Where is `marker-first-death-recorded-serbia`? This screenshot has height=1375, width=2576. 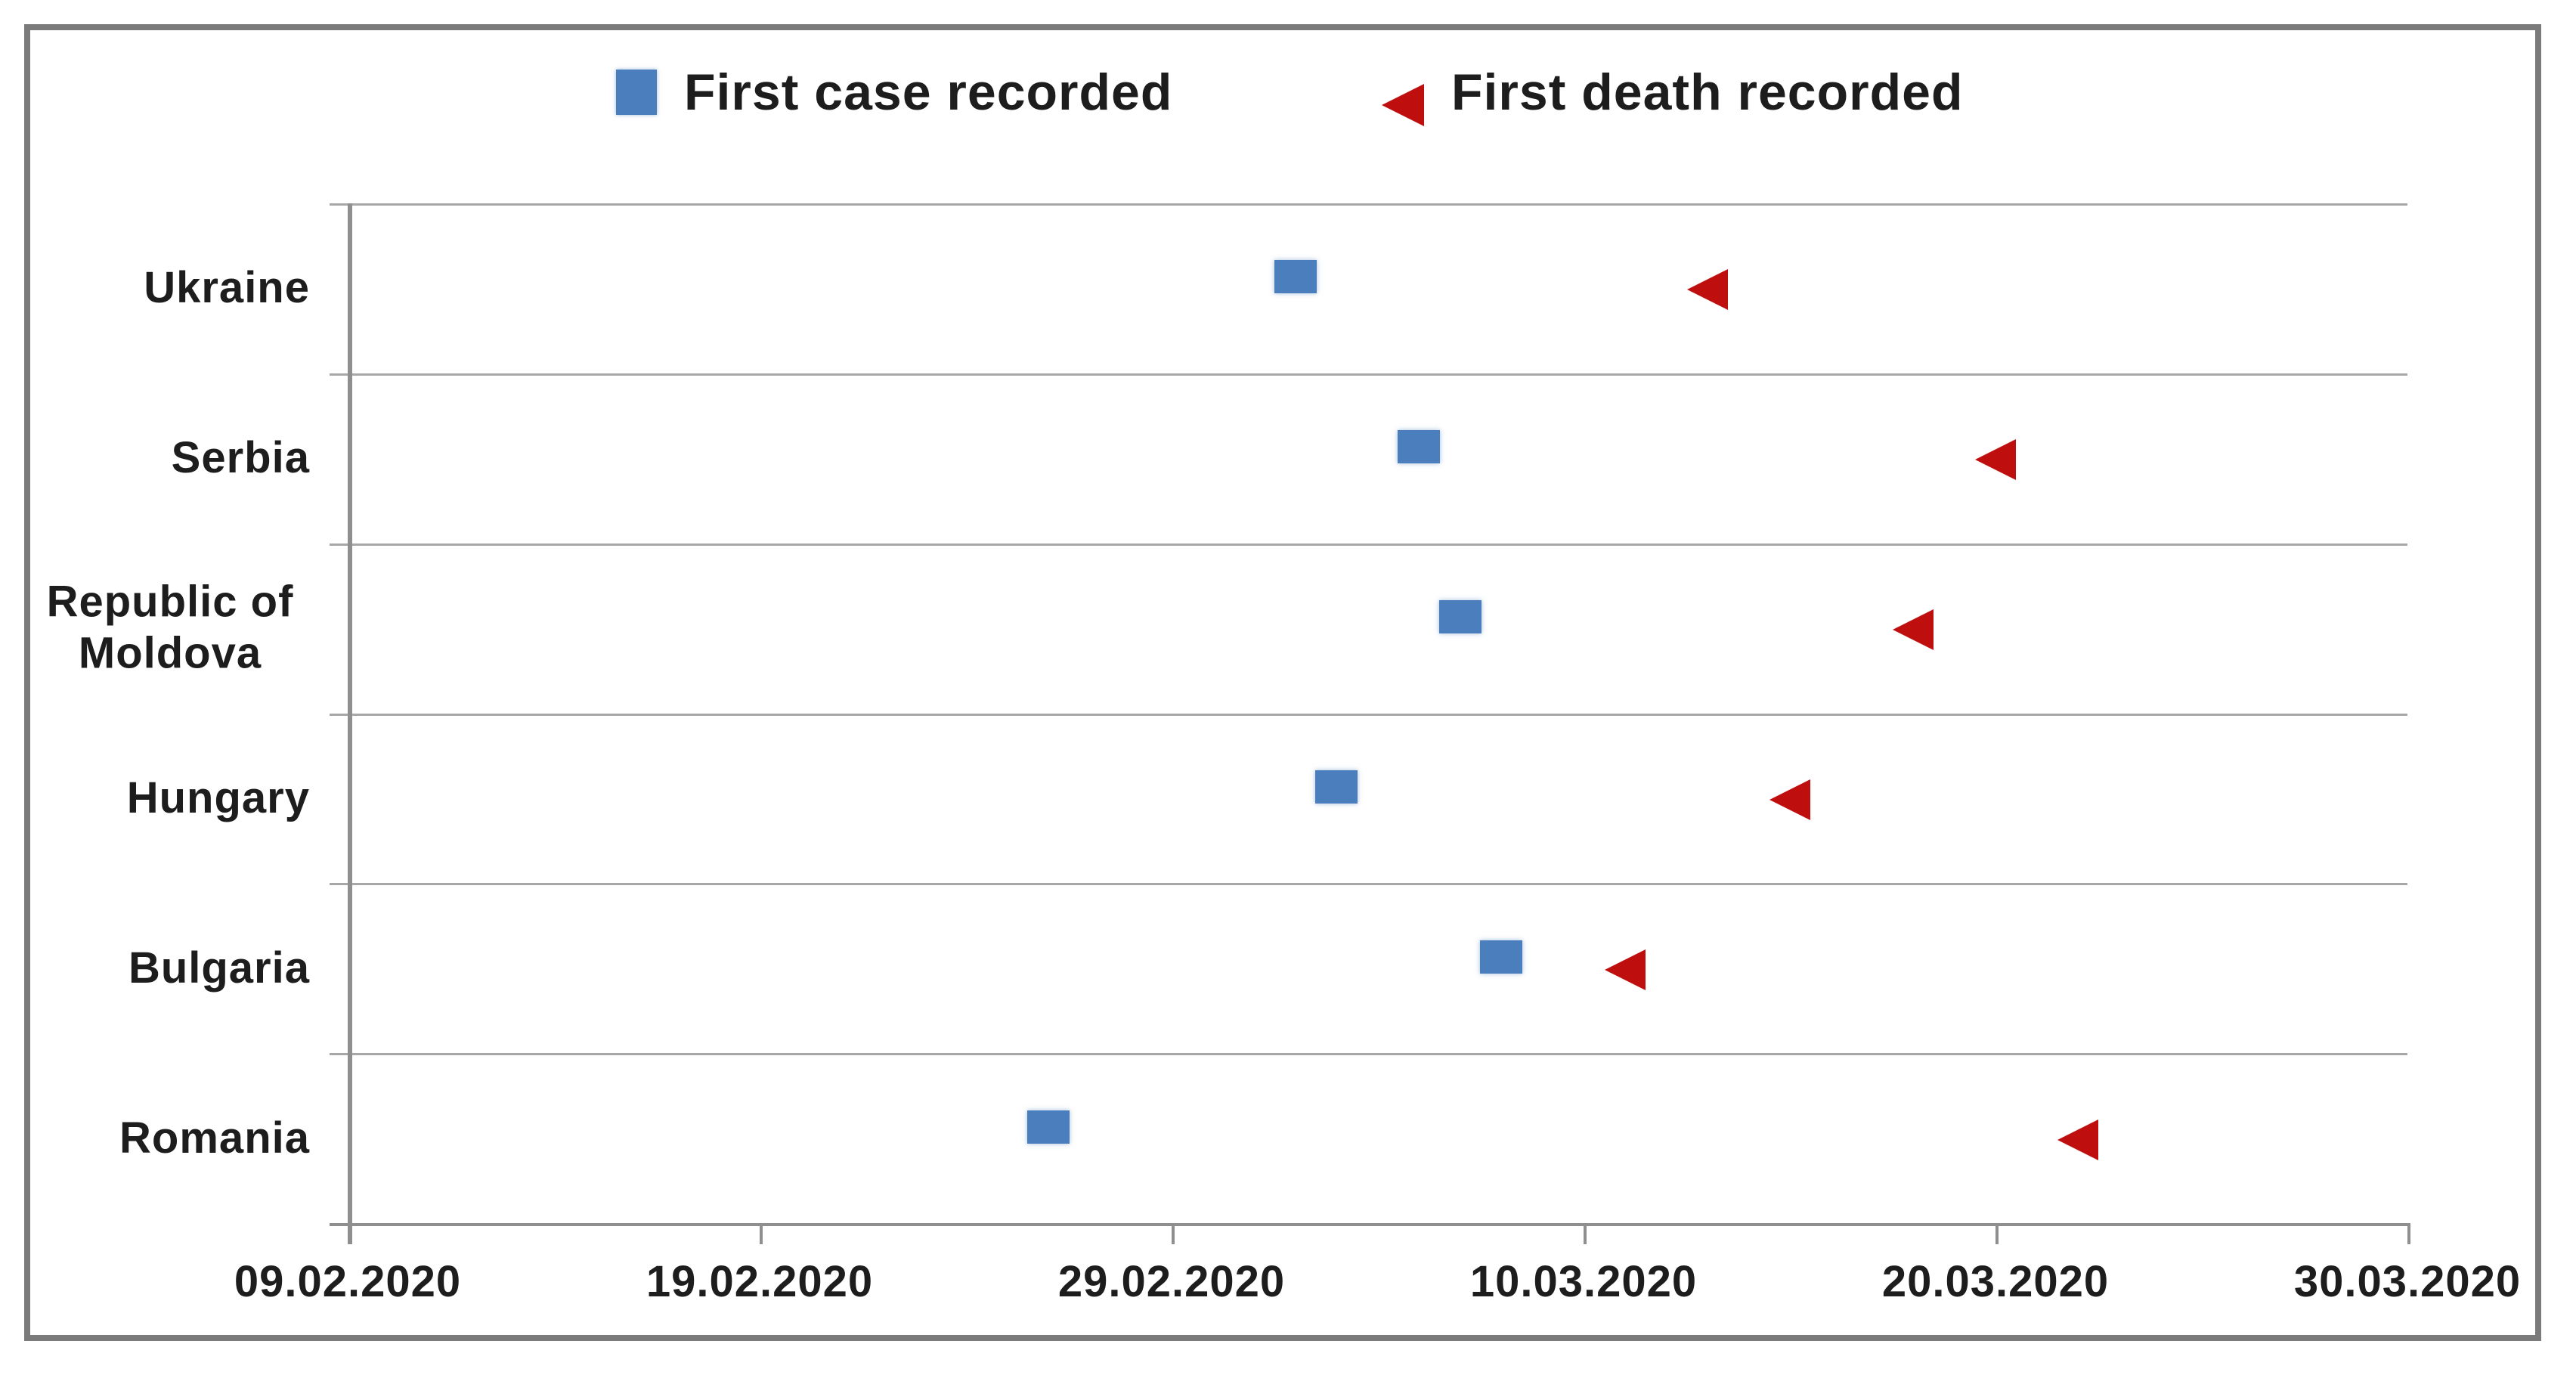 marker-first-death-recorded-serbia is located at coordinates (1995, 459).